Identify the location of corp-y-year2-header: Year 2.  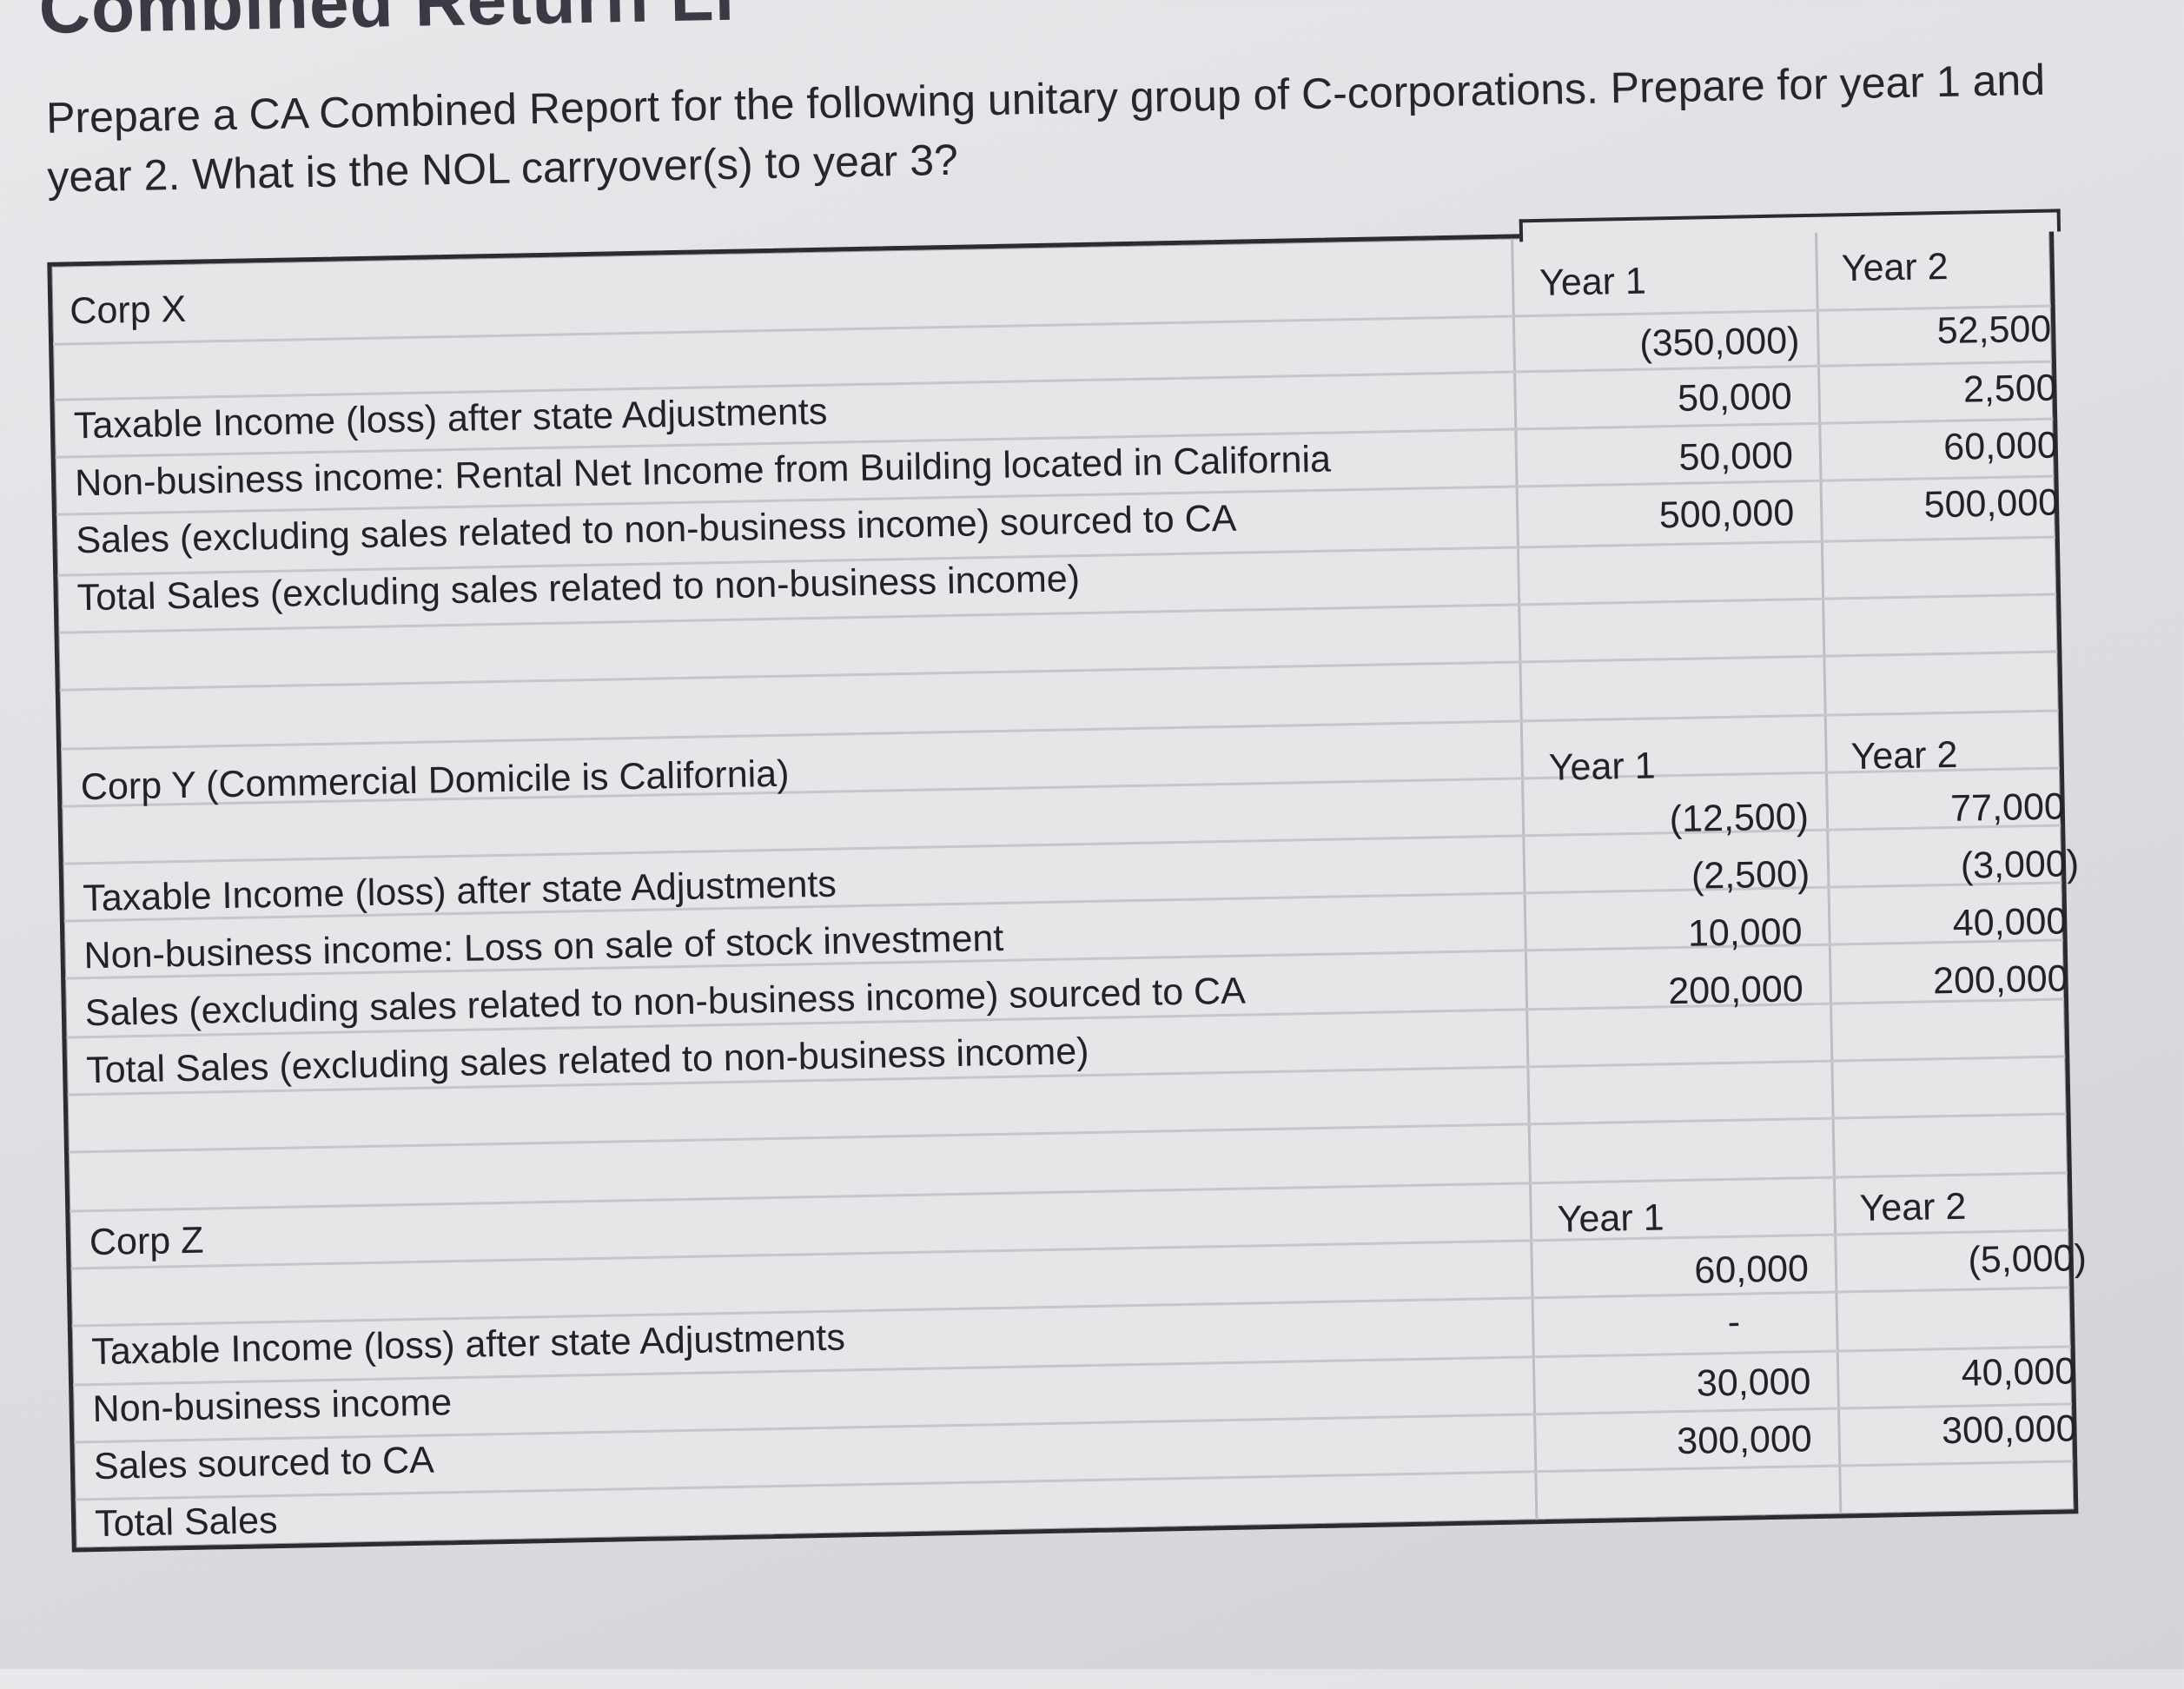
(1904, 755).